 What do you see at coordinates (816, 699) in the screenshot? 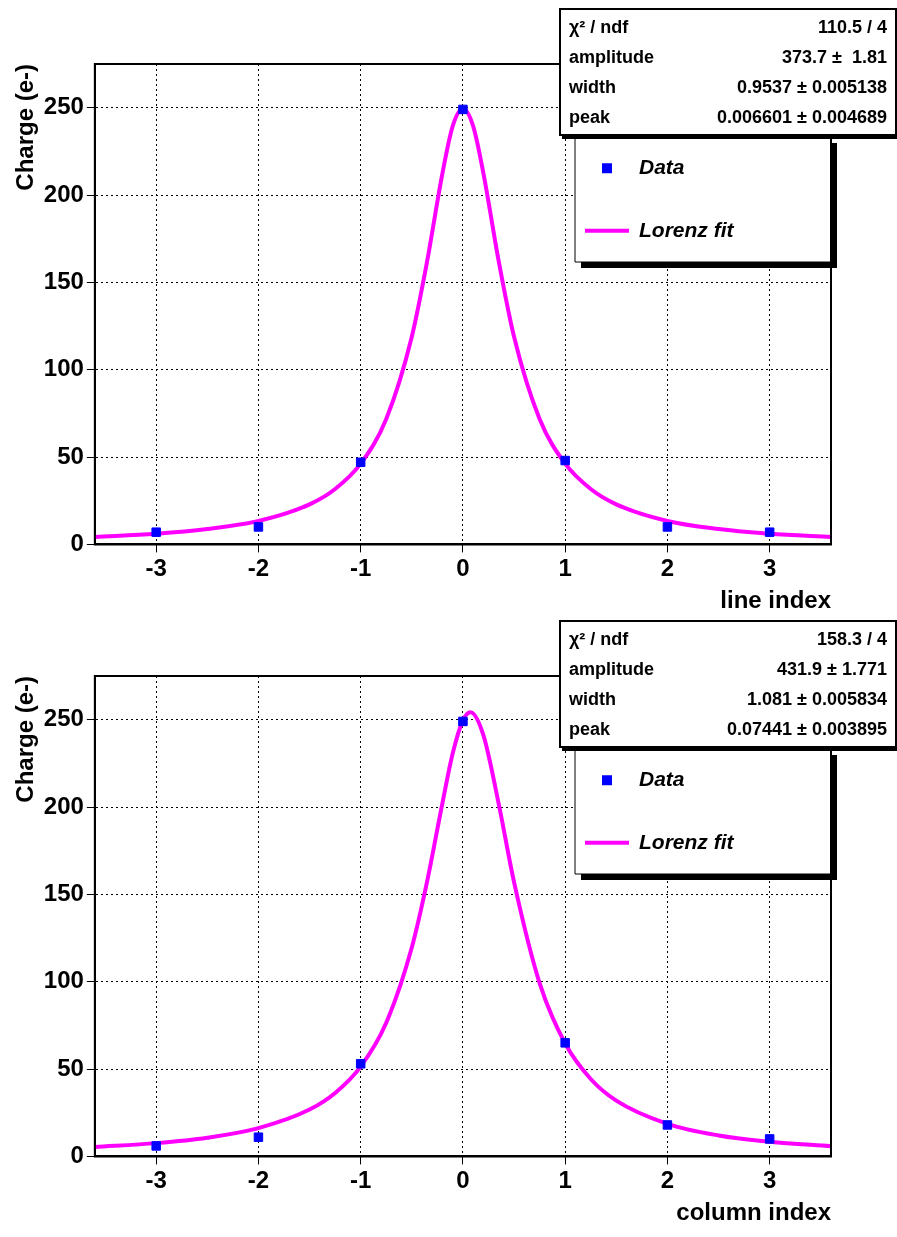
I see `annotation: 1.081 ± 0.005834` at bounding box center [816, 699].